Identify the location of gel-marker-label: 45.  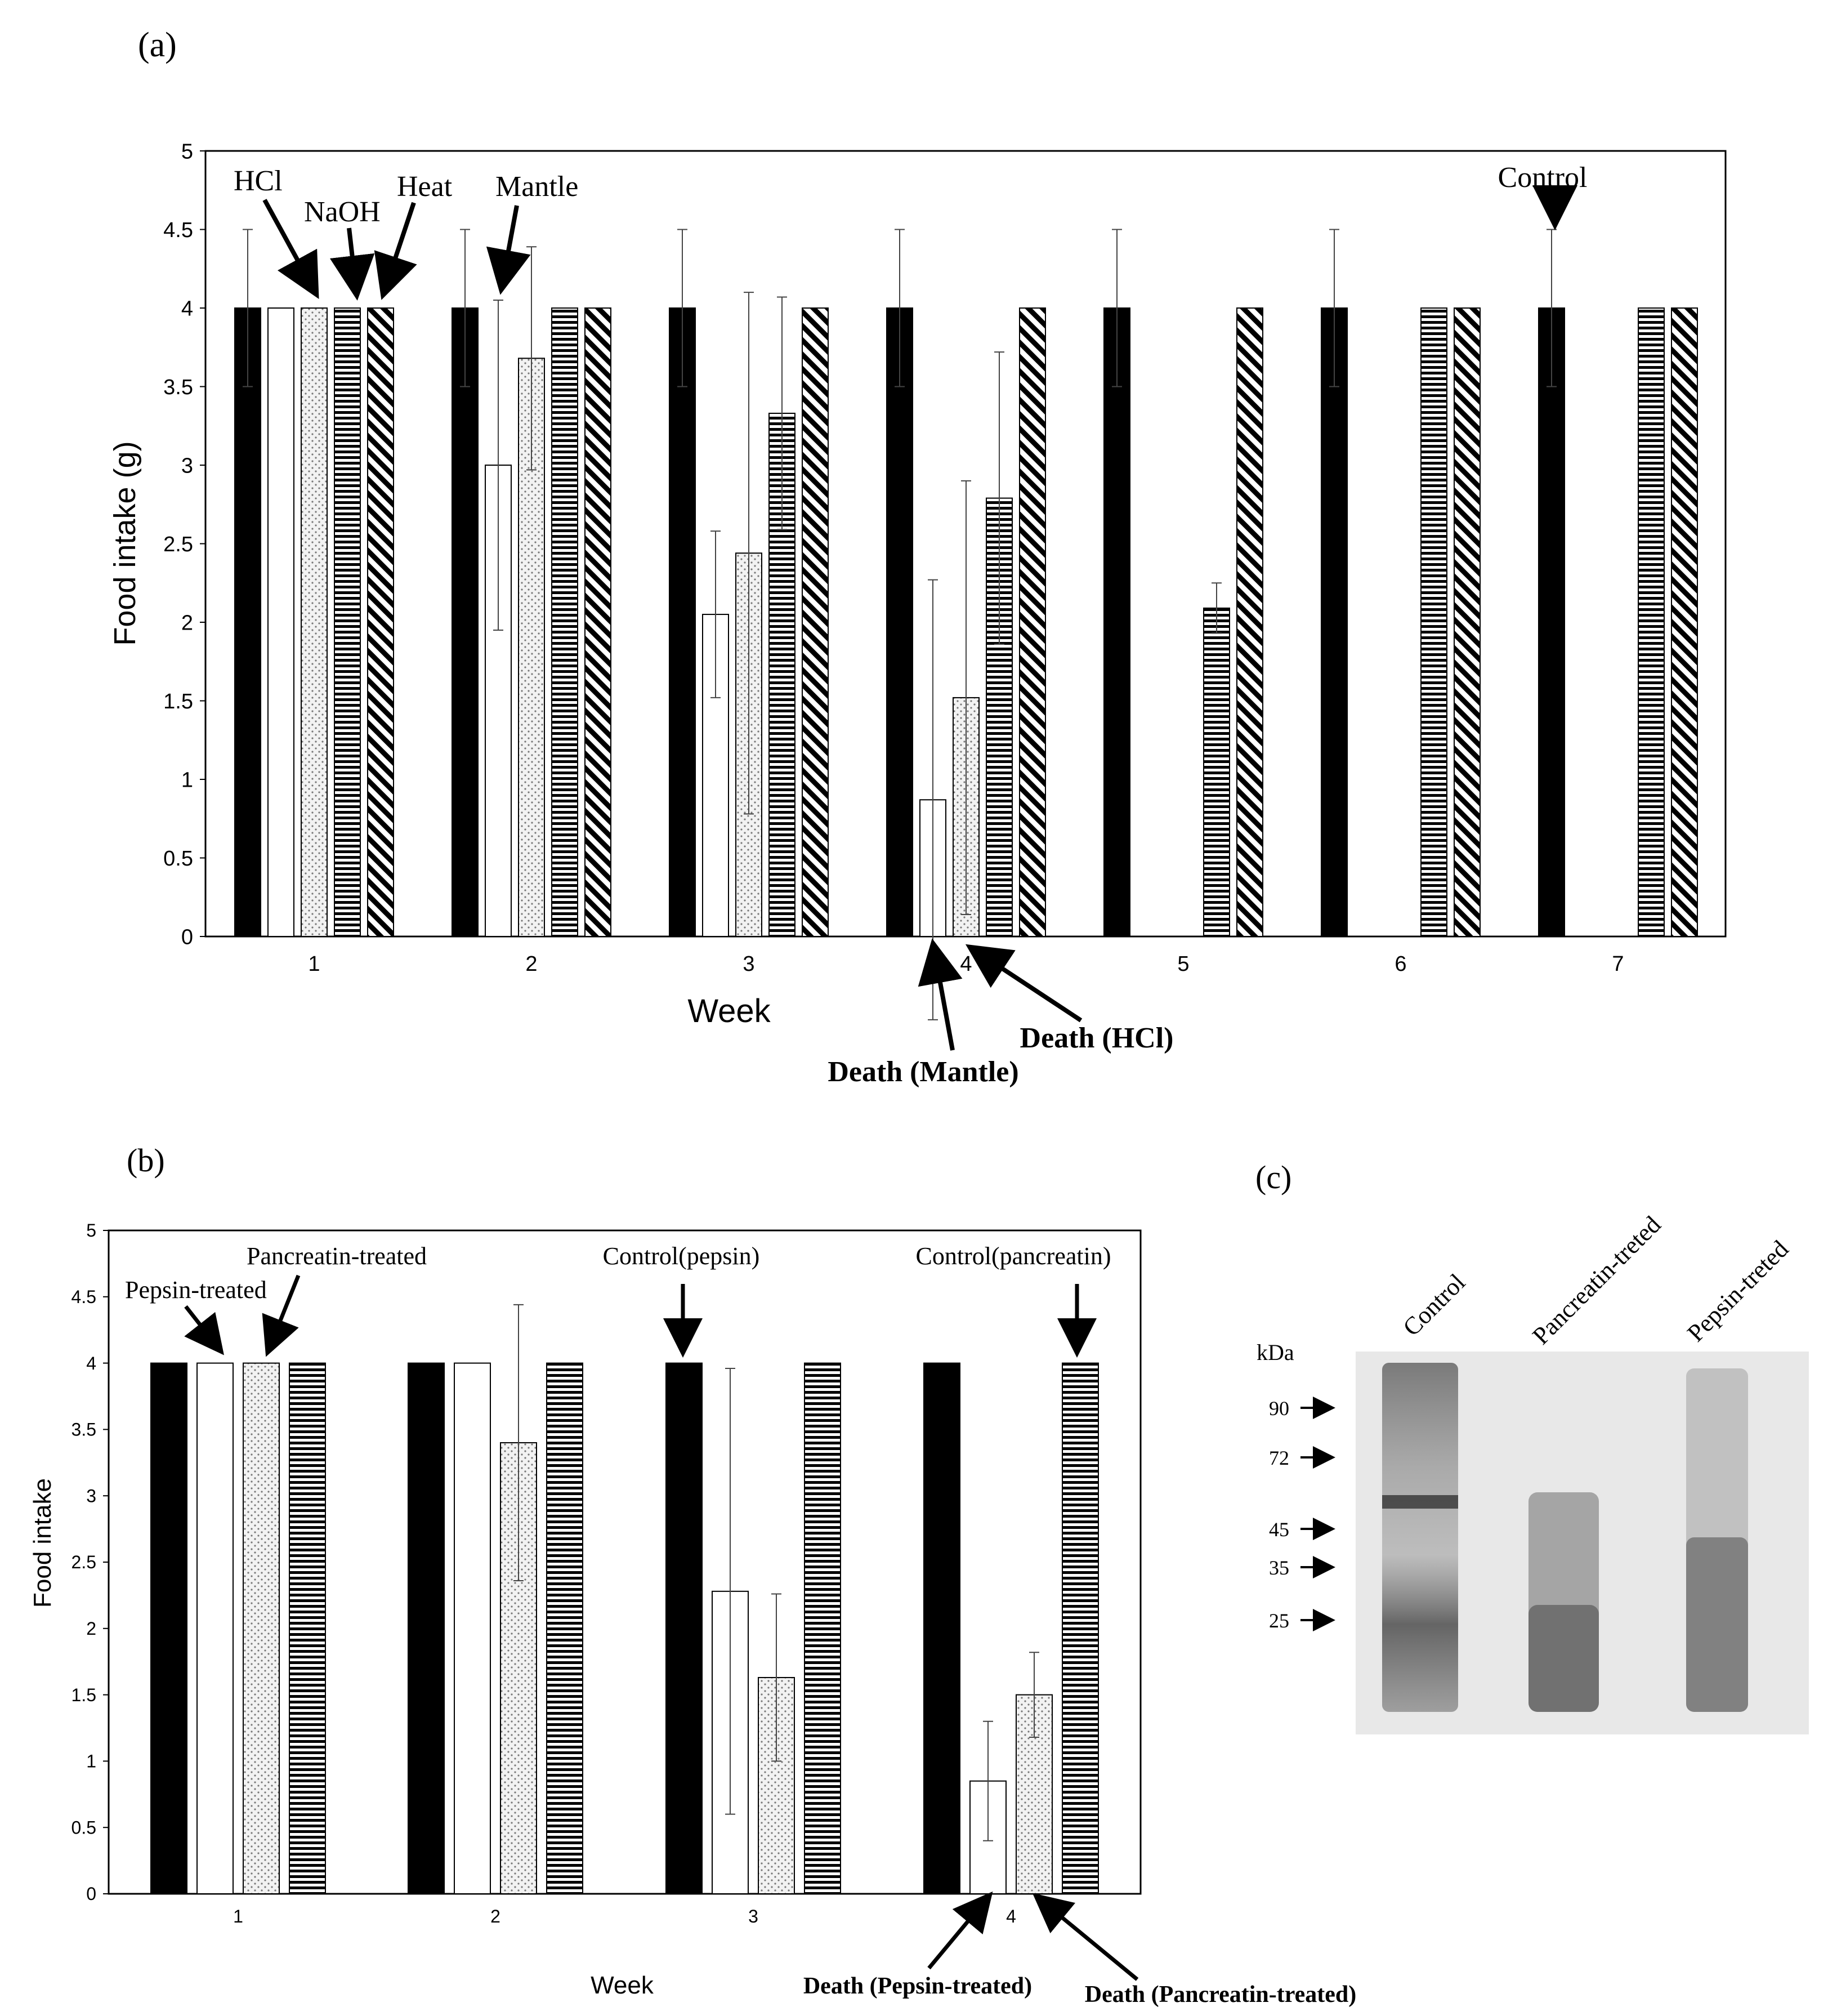
(1279, 1529).